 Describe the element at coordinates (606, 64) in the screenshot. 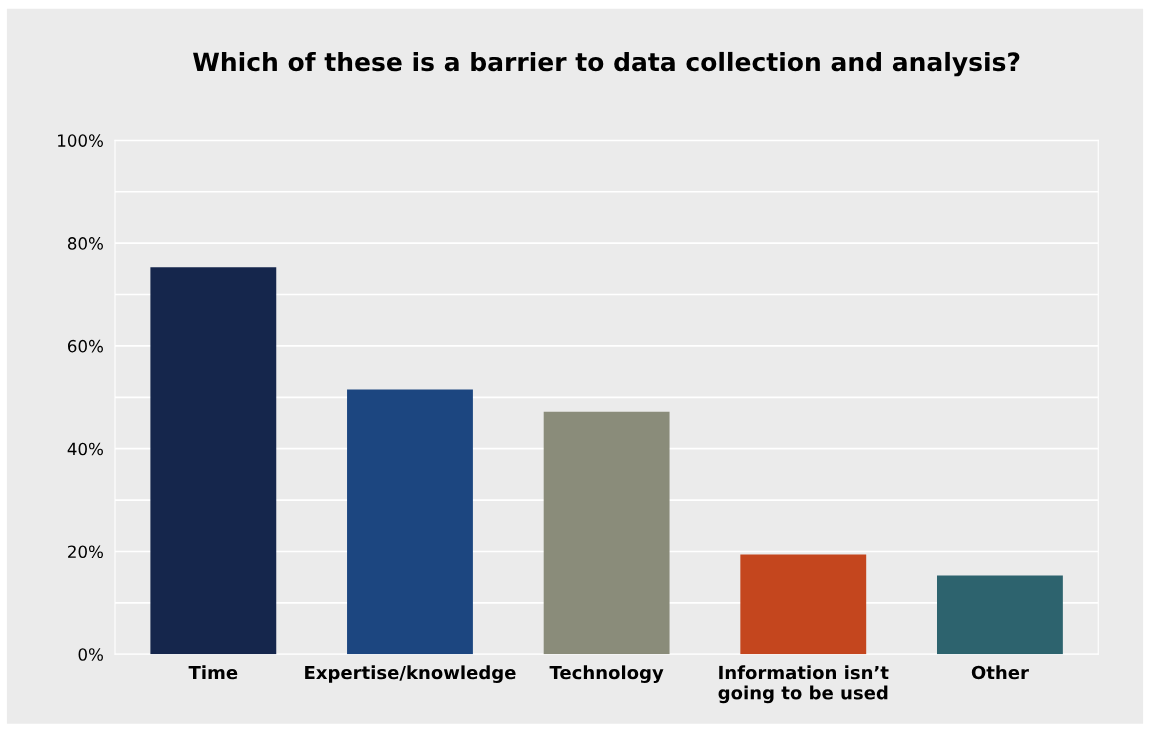

I see `chart-title: Which of these is a barrier to data collection and analysis?` at that location.